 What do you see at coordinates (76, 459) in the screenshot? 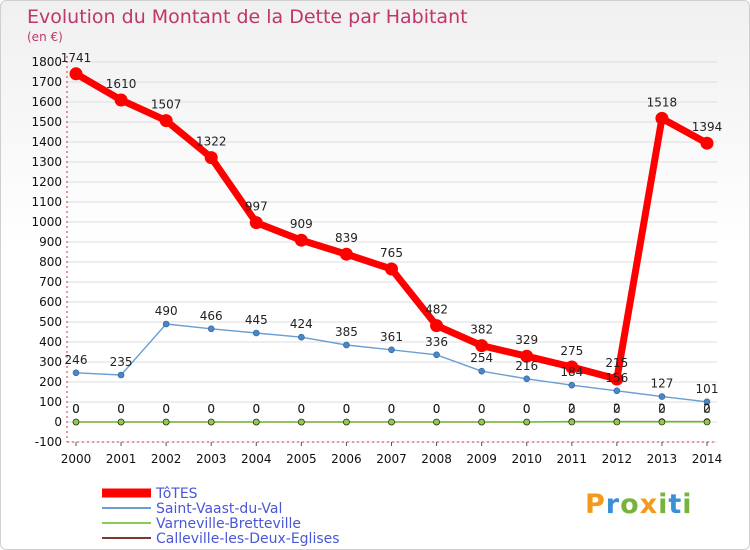
I see `x-tick-label: 2000` at bounding box center [76, 459].